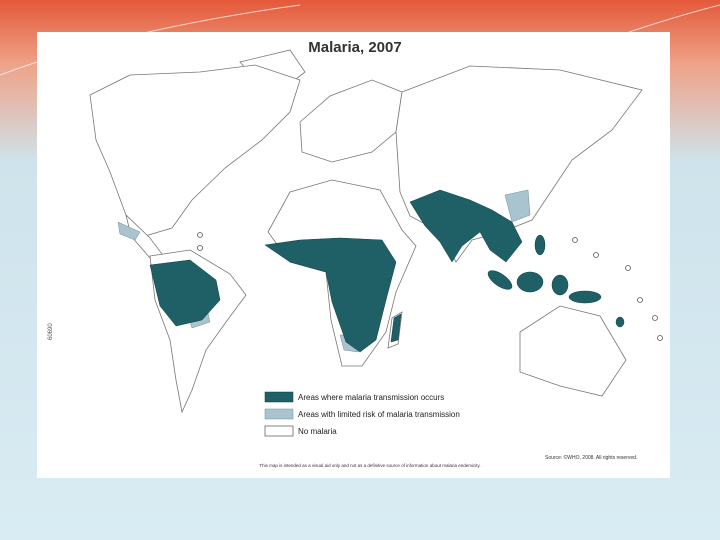 This screenshot has width=720, height=540. What do you see at coordinates (51, 331) in the screenshot?
I see `map-code: 60690` at bounding box center [51, 331].